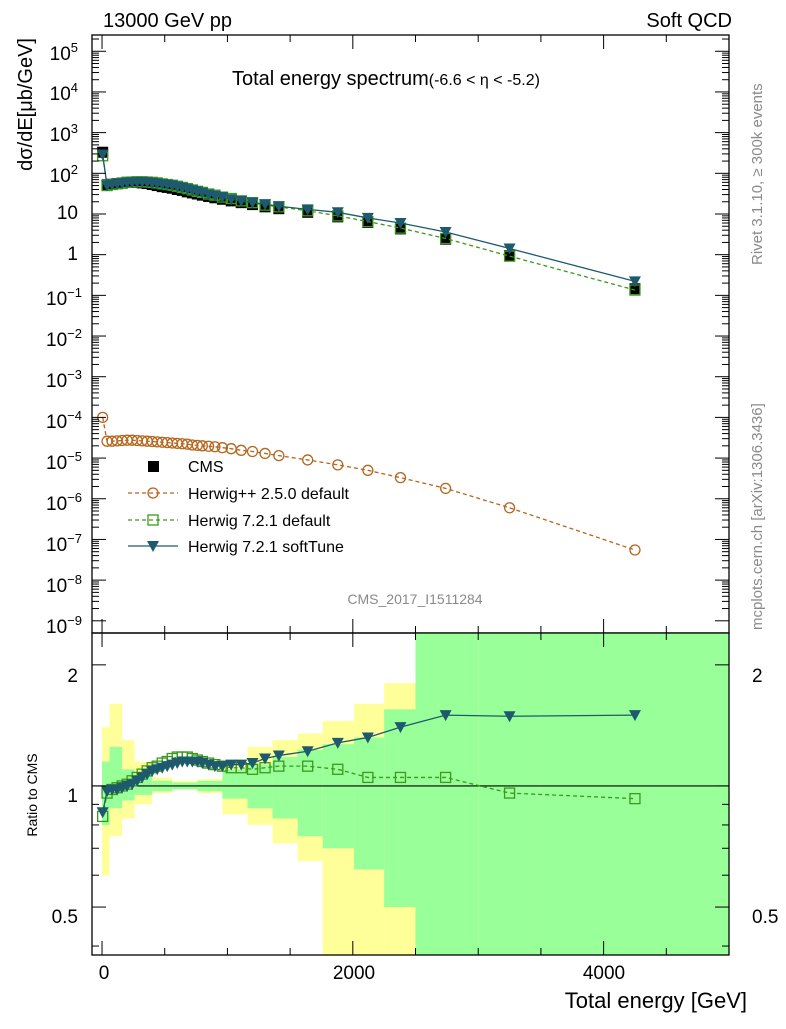  I want to click on ytick-label-e-3: 10⁻³, so click(64, 379).